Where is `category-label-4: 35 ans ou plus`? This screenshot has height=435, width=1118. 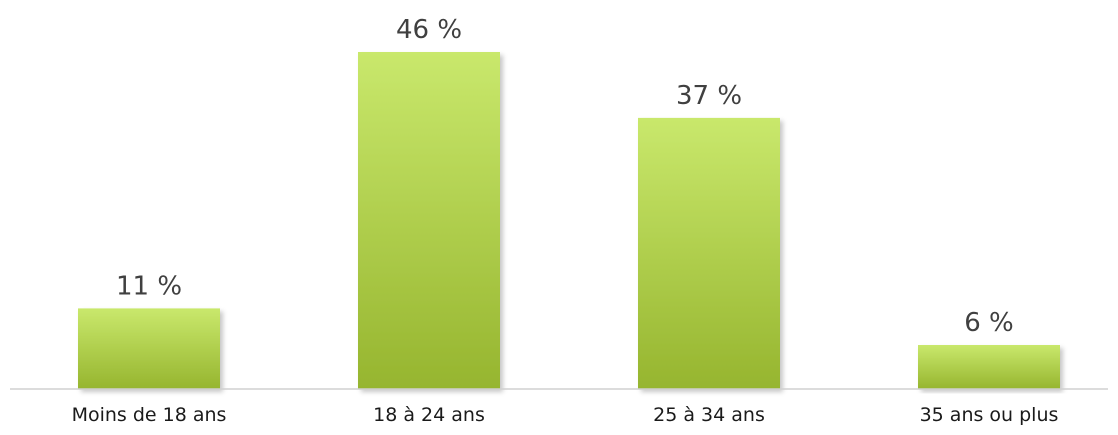
category-label-4: 35 ans ou plus is located at coordinates (989, 415).